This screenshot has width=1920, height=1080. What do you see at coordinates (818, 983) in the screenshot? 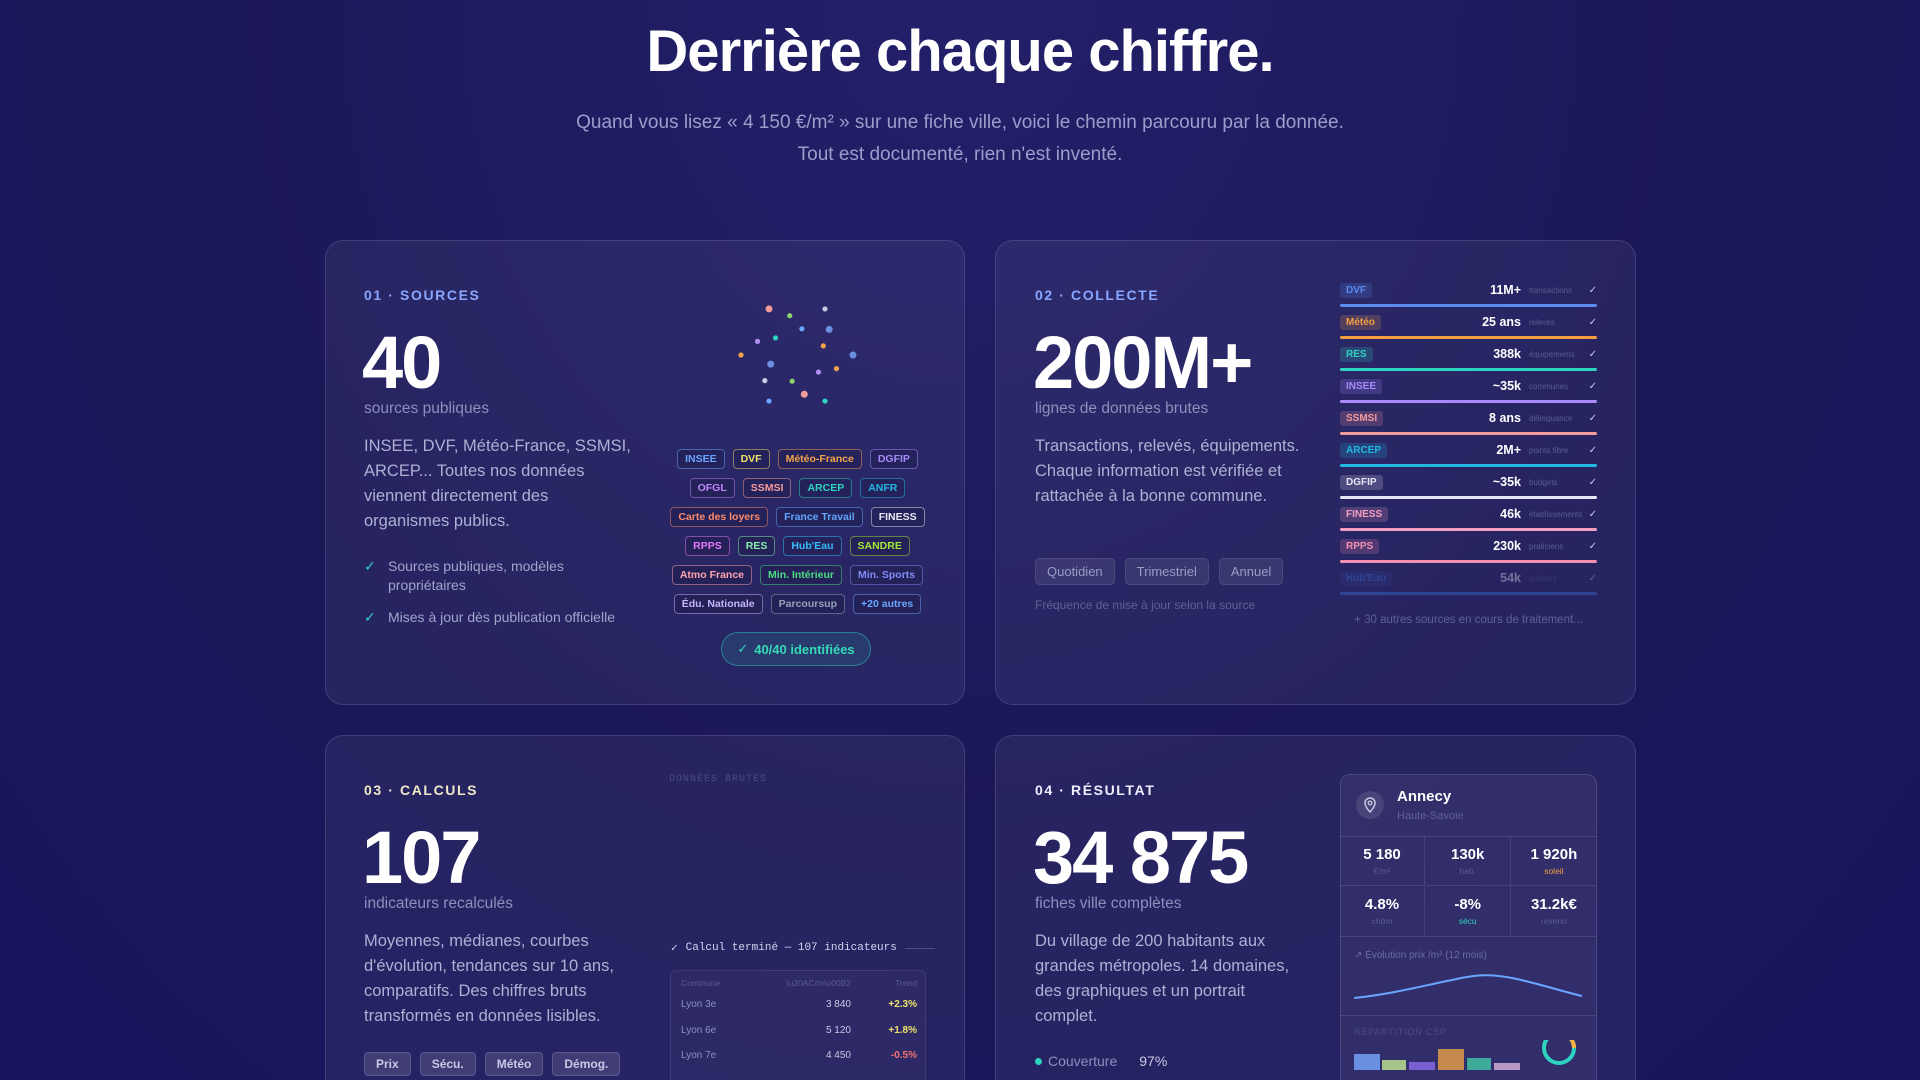
I see `table-header: \u20AC/m\u00B2` at bounding box center [818, 983].